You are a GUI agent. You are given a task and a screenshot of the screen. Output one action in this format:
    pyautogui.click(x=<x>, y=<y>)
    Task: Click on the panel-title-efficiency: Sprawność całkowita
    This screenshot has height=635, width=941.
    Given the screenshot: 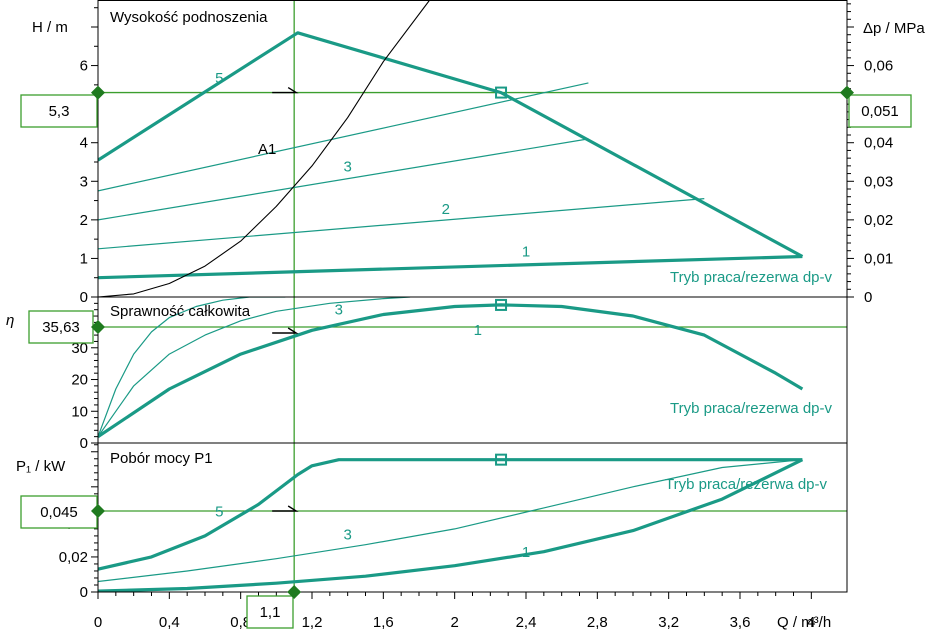 What is the action you would take?
    pyautogui.click(x=180, y=311)
    